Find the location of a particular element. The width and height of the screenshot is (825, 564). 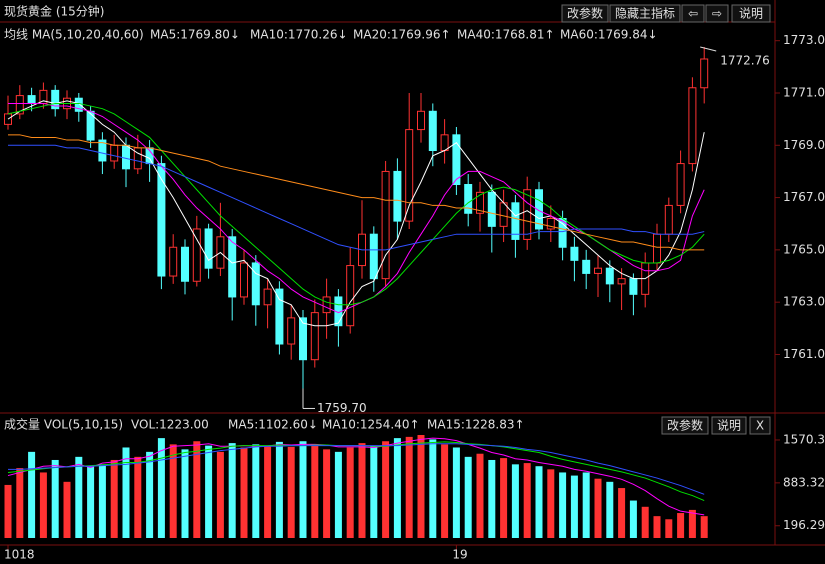

legend-entry: MA40:1768.81↑ is located at coordinates (506, 35).